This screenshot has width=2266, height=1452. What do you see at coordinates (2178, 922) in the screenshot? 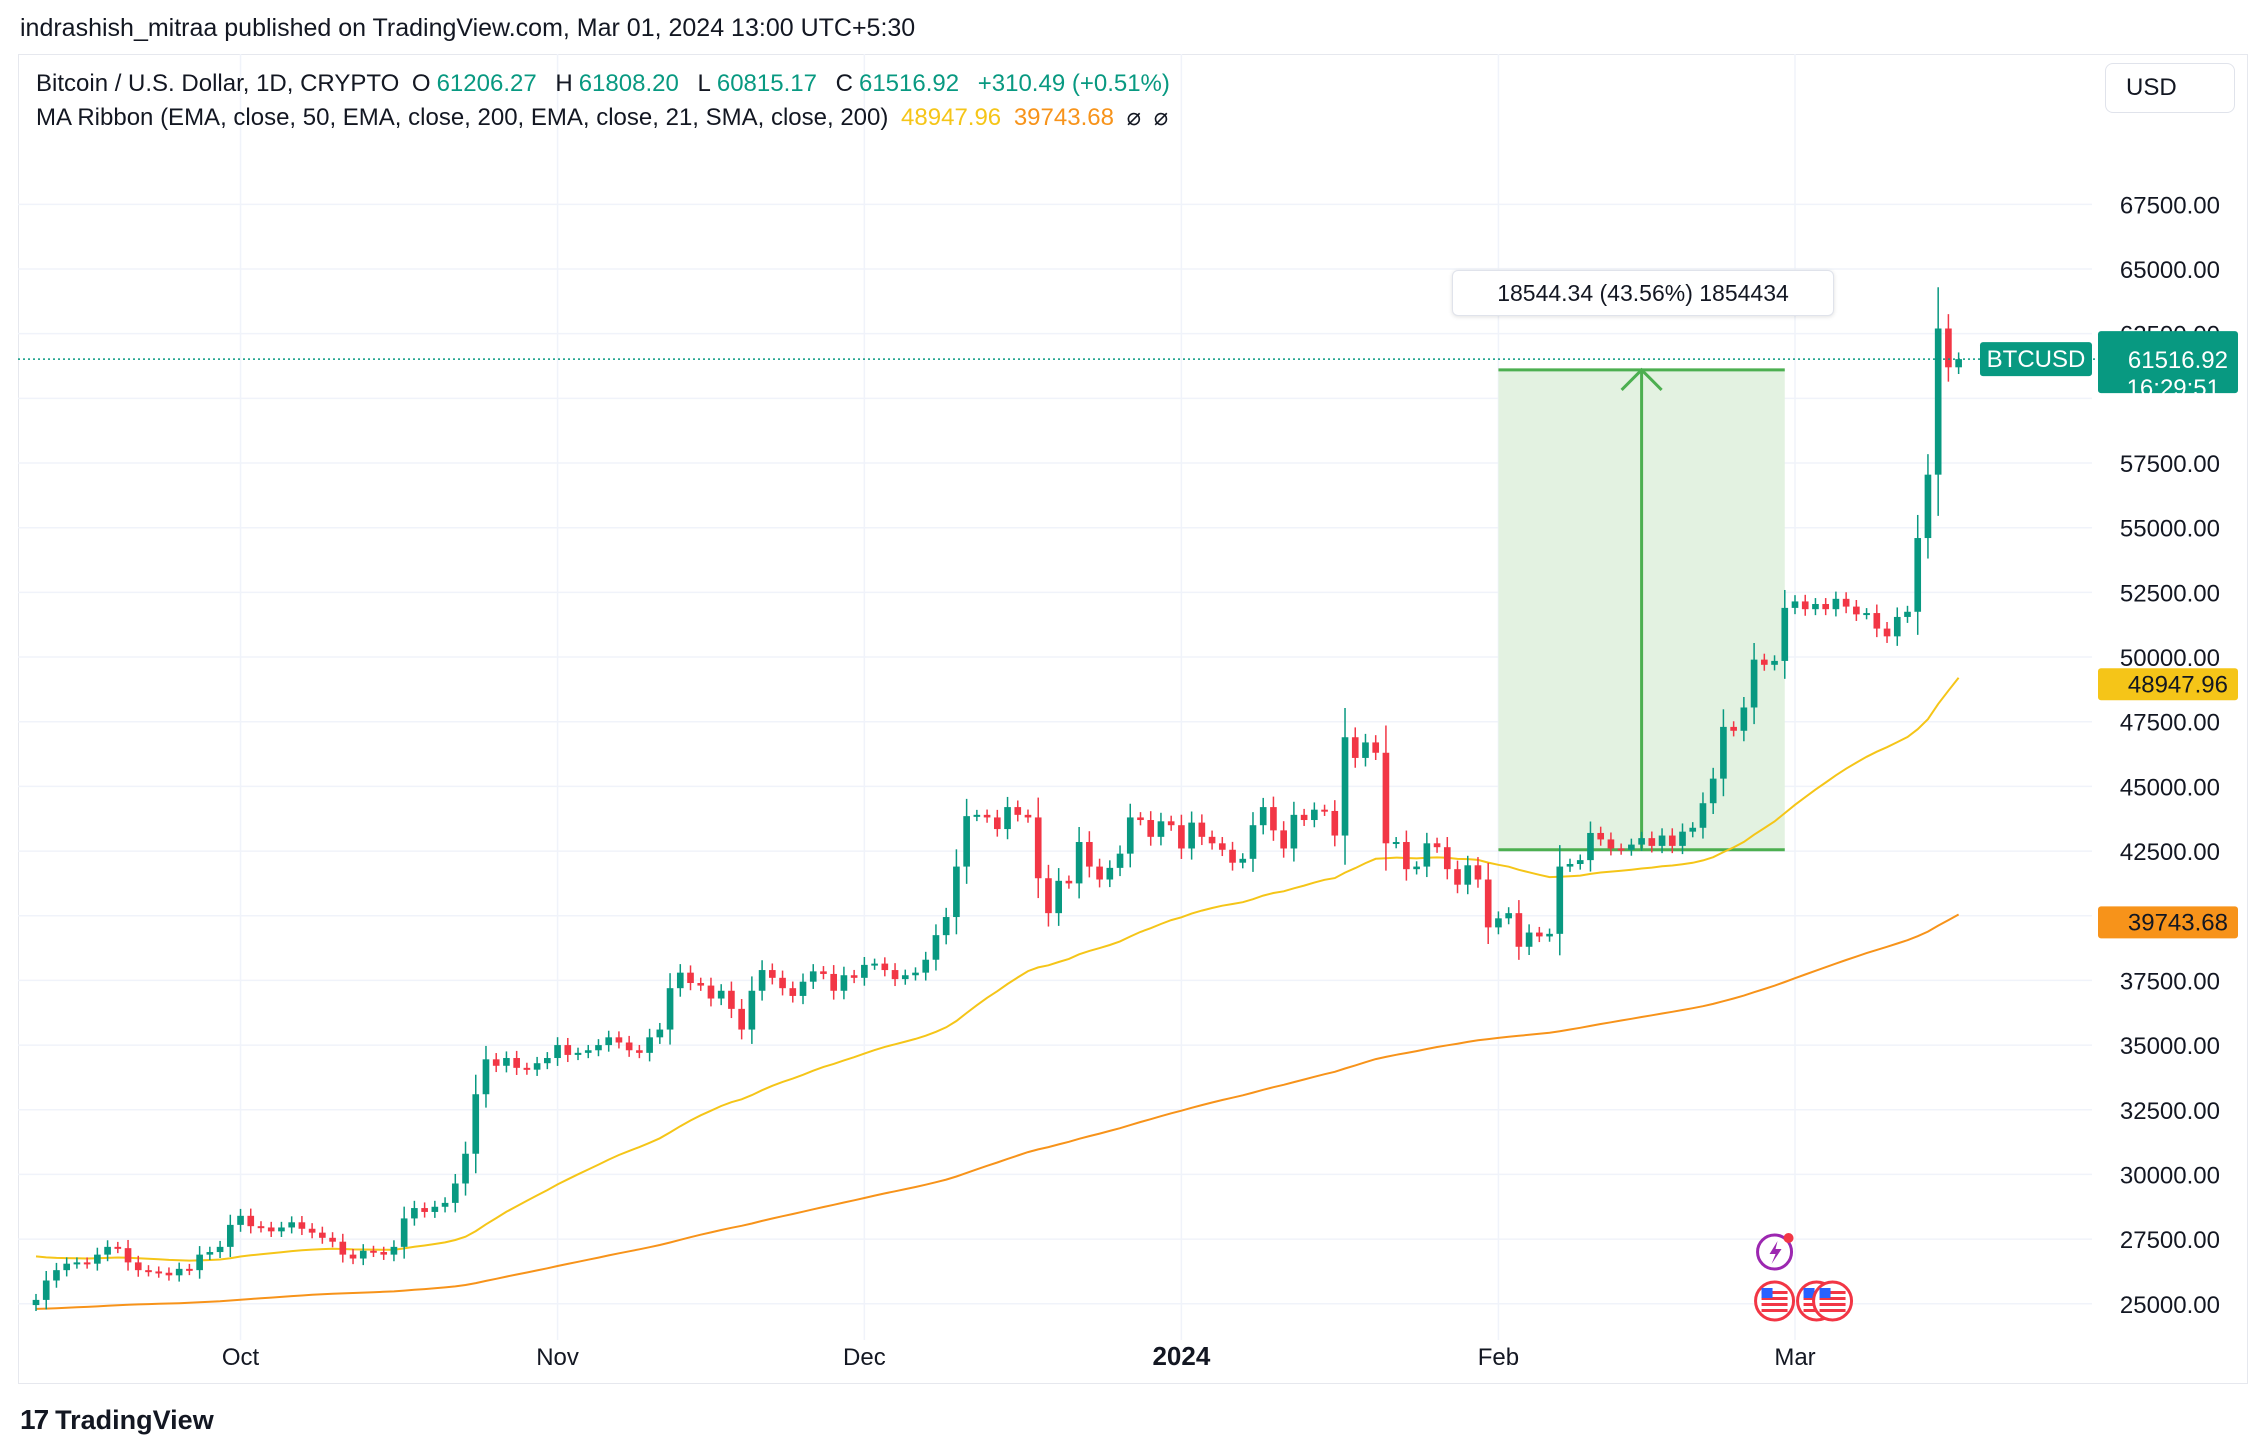
I see `ema-200-price-tag: 39743.68` at bounding box center [2178, 922].